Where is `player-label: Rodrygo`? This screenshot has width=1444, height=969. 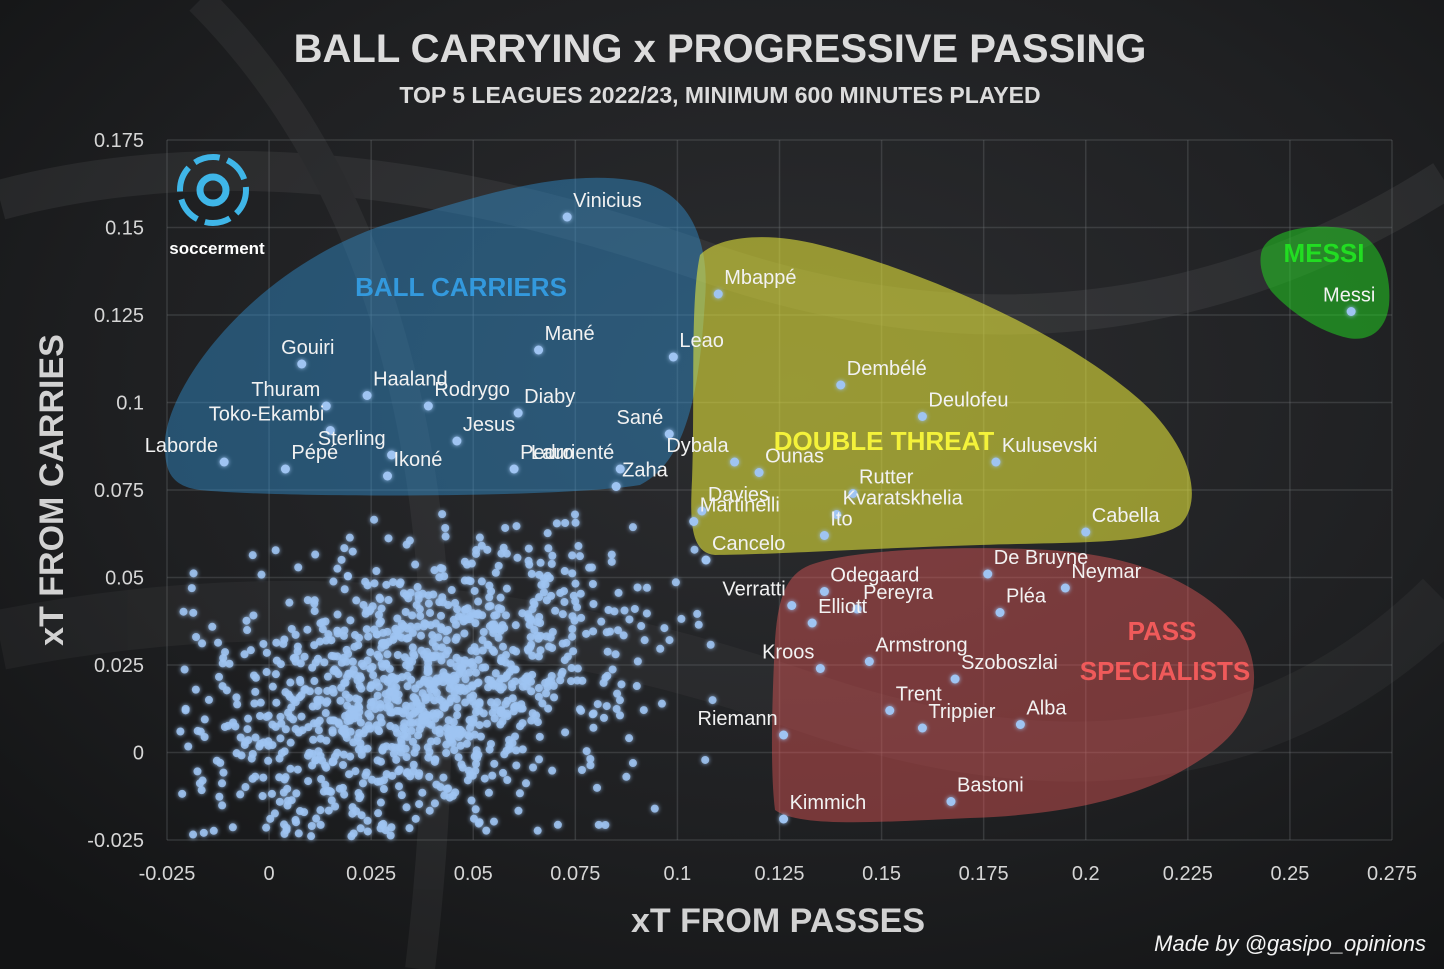 player-label: Rodrygo is located at coordinates (472, 390).